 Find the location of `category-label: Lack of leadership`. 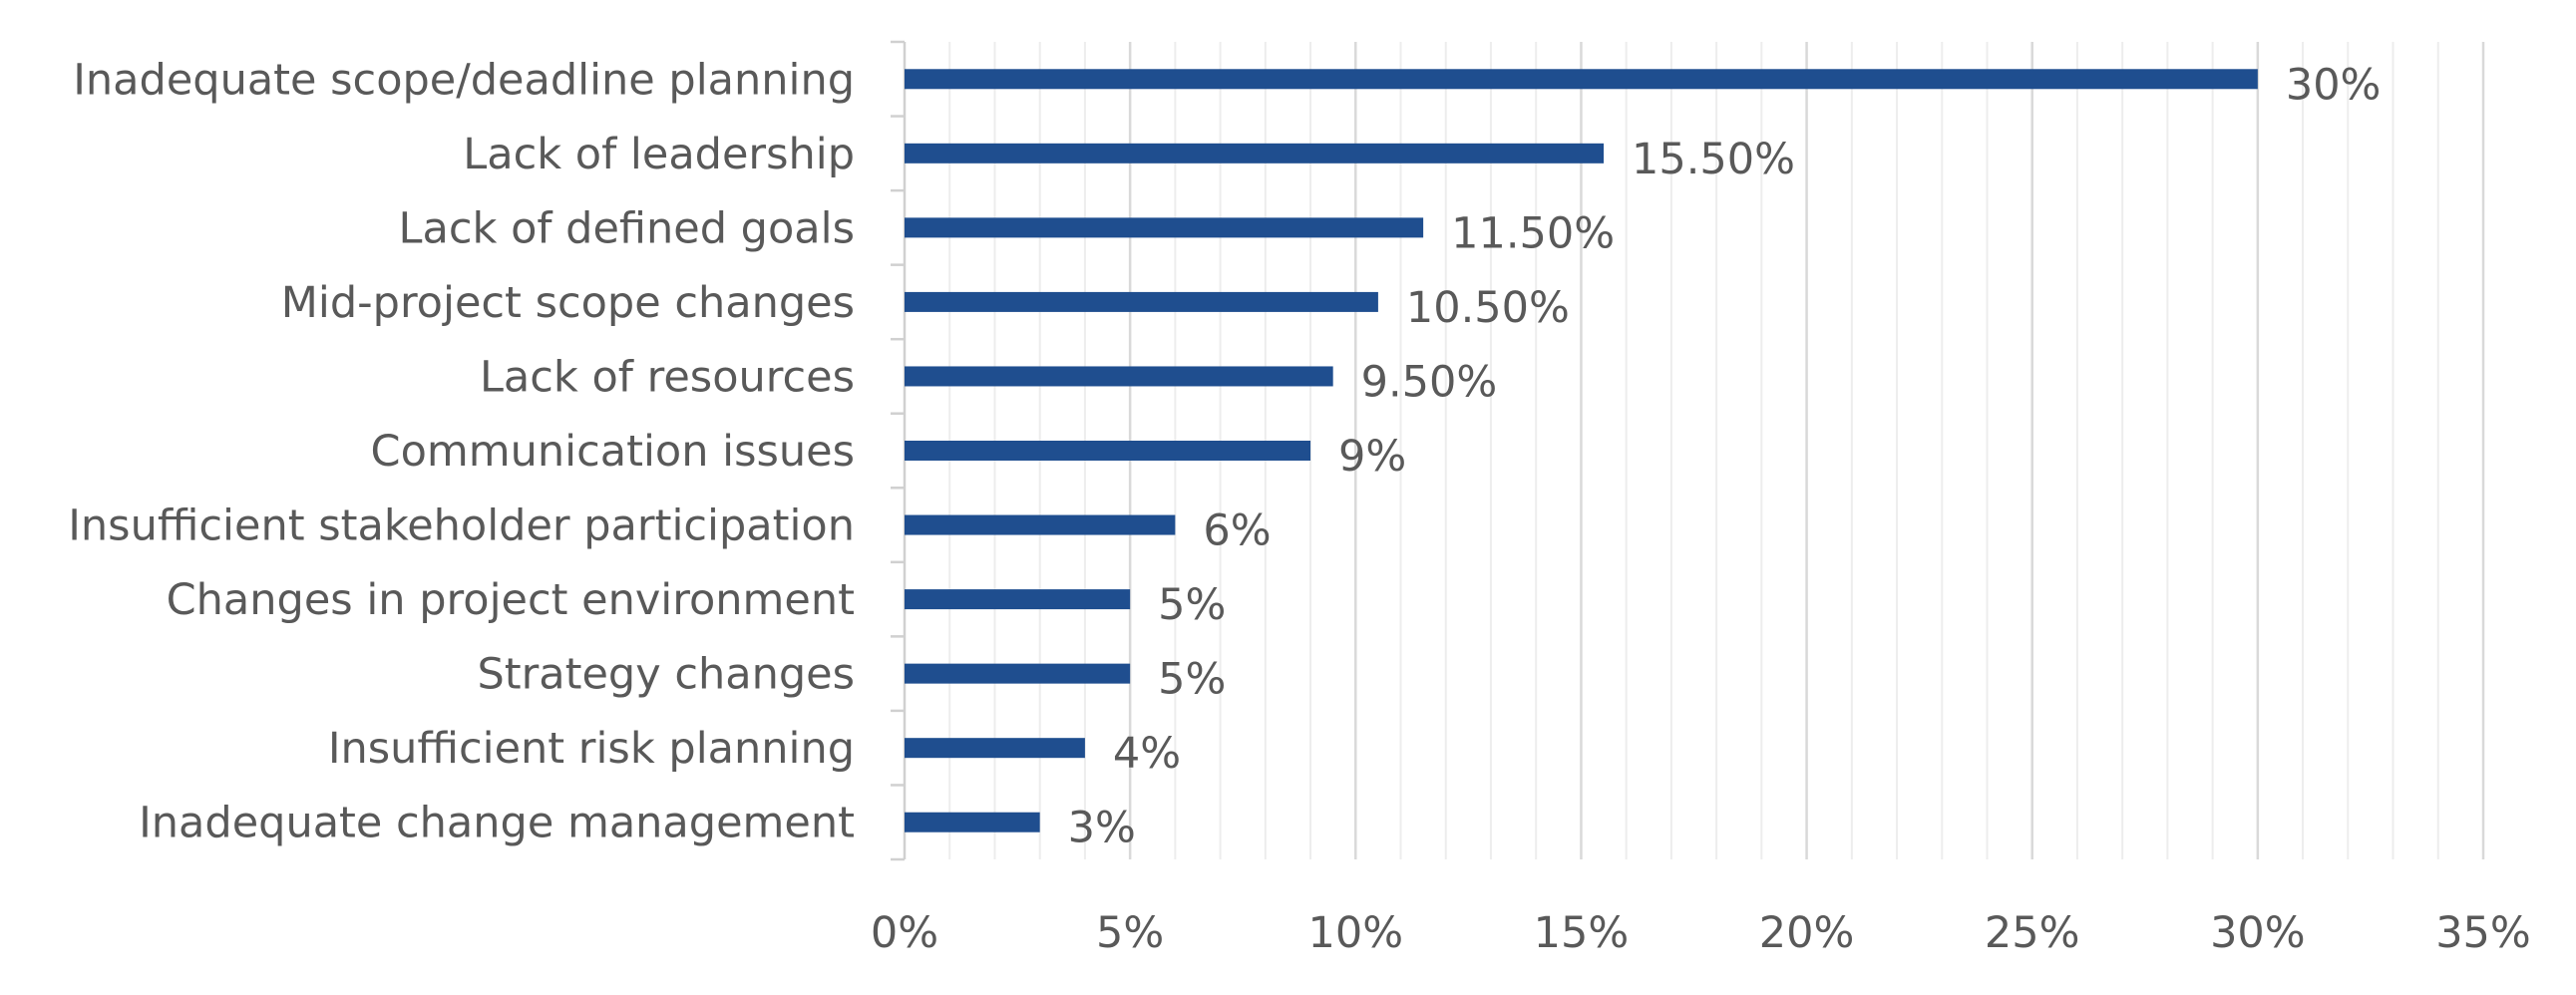

category-label: Lack of leadership is located at coordinates (659, 155).